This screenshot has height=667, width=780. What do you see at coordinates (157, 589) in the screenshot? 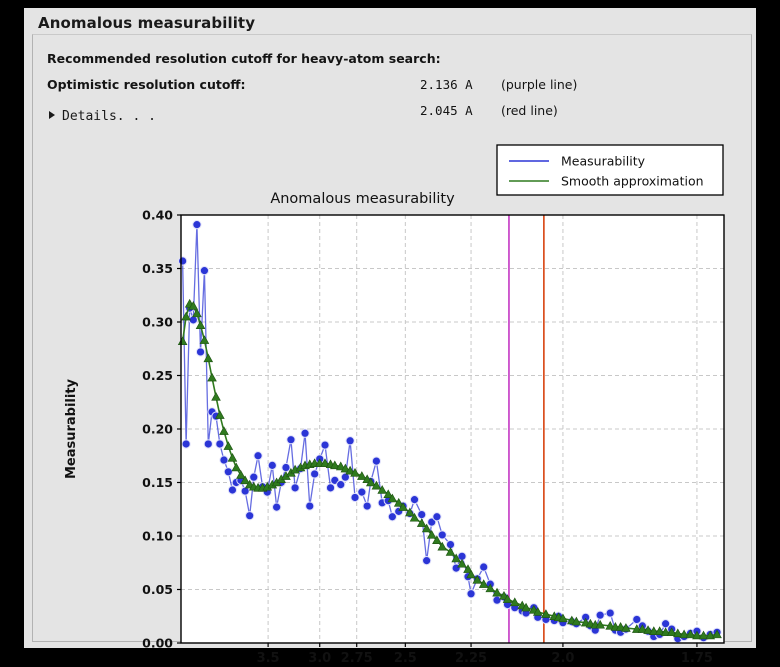
I see `y-tick-label: 0.05` at bounding box center [157, 589].